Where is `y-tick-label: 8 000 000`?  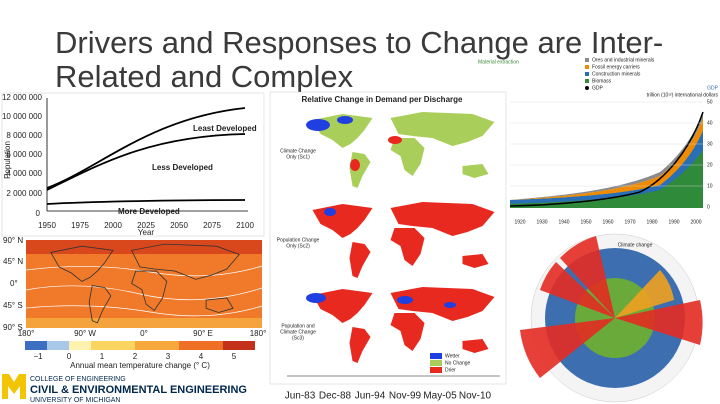 y-tick-label: 8 000 000 is located at coordinates (24, 135).